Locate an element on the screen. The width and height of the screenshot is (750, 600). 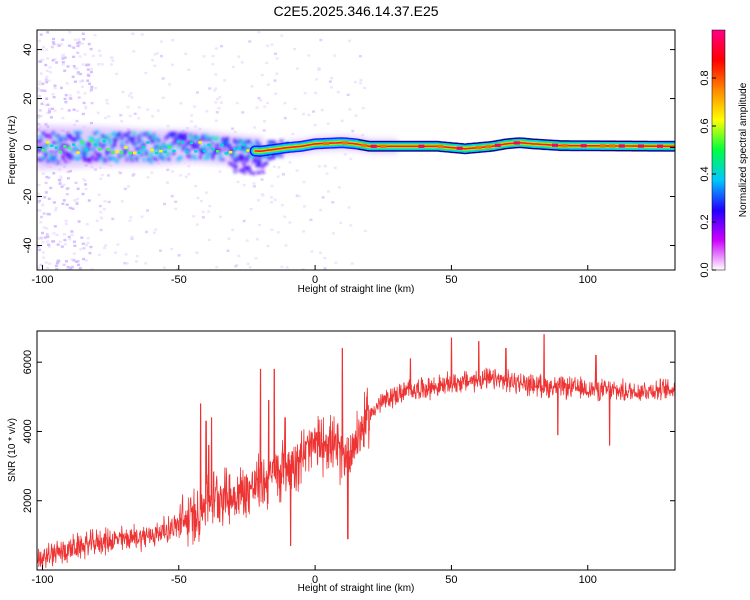
spectrogram-x-tick-label: -50 is located at coordinates (179, 280).